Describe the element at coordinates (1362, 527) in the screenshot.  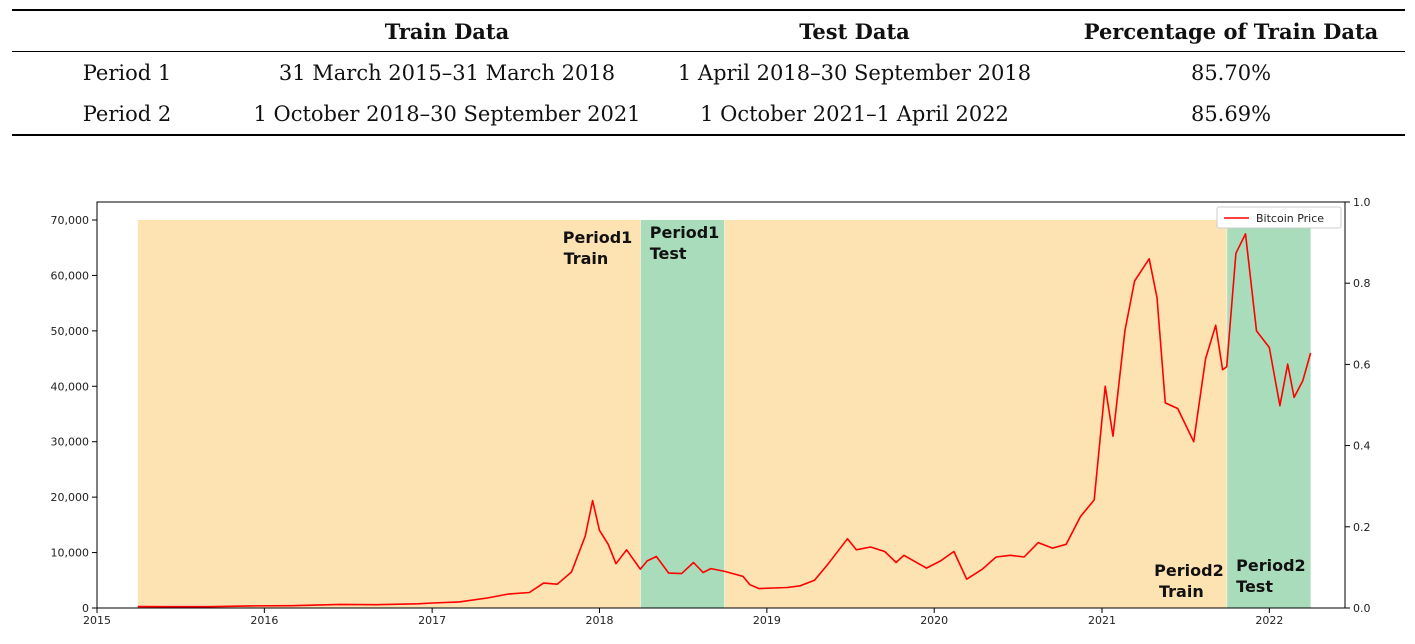
I see `y-tick-label-right: 0.2` at that location.